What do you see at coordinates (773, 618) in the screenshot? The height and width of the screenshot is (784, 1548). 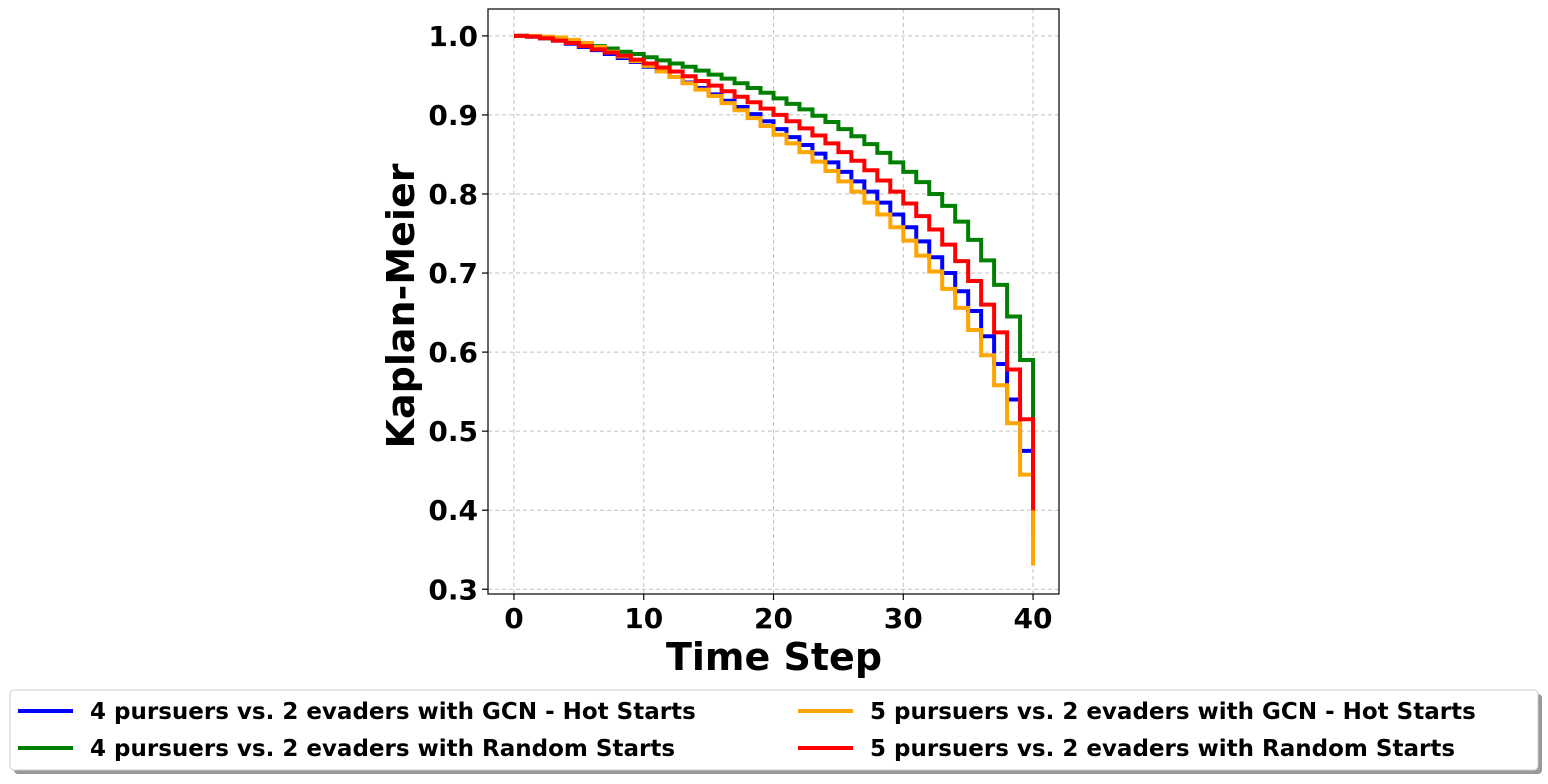 I see `x-tick-label: 20` at bounding box center [773, 618].